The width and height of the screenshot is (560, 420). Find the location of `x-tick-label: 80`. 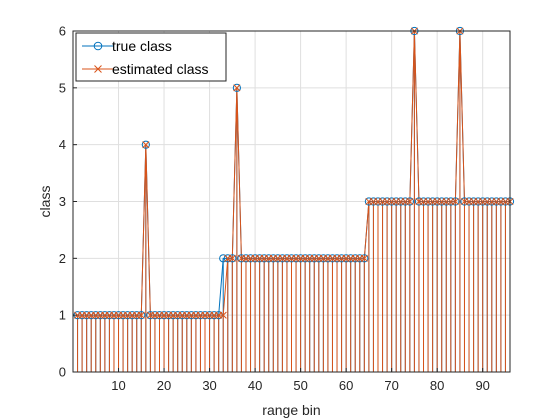

x-tick-label: 80 is located at coordinates (437, 385).